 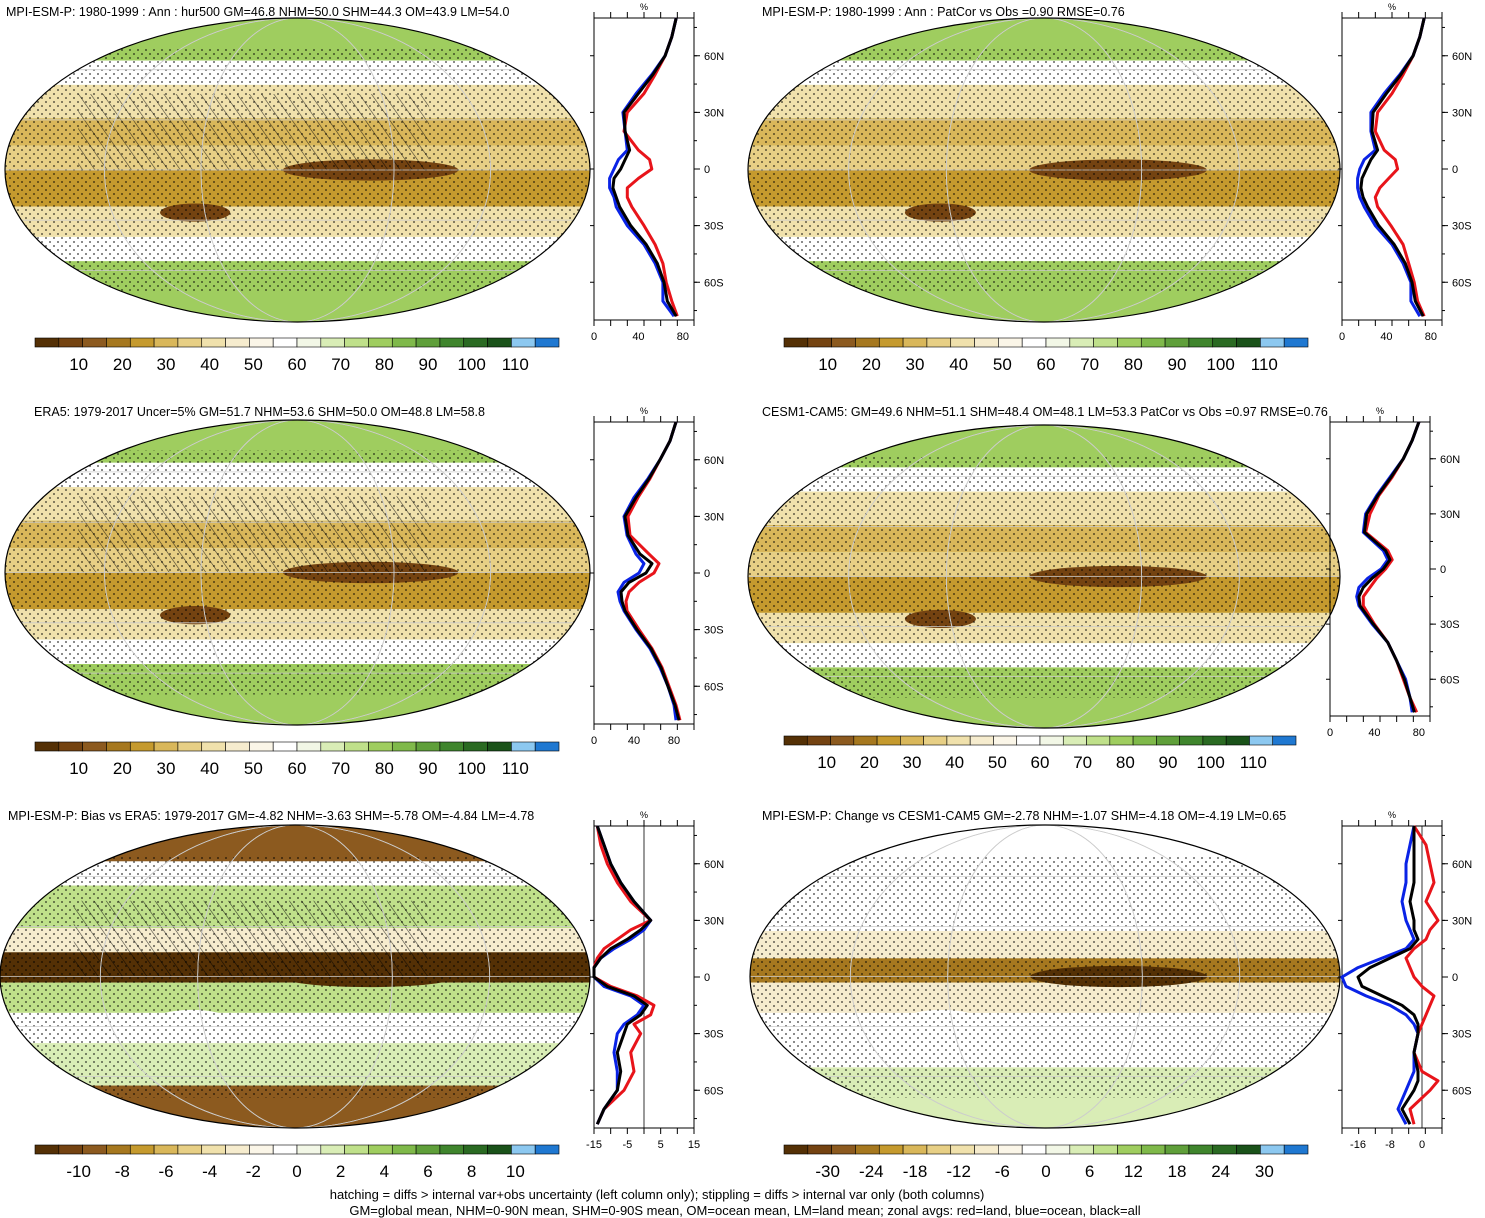 I want to click on profile-frame, so click(x=1392, y=169).